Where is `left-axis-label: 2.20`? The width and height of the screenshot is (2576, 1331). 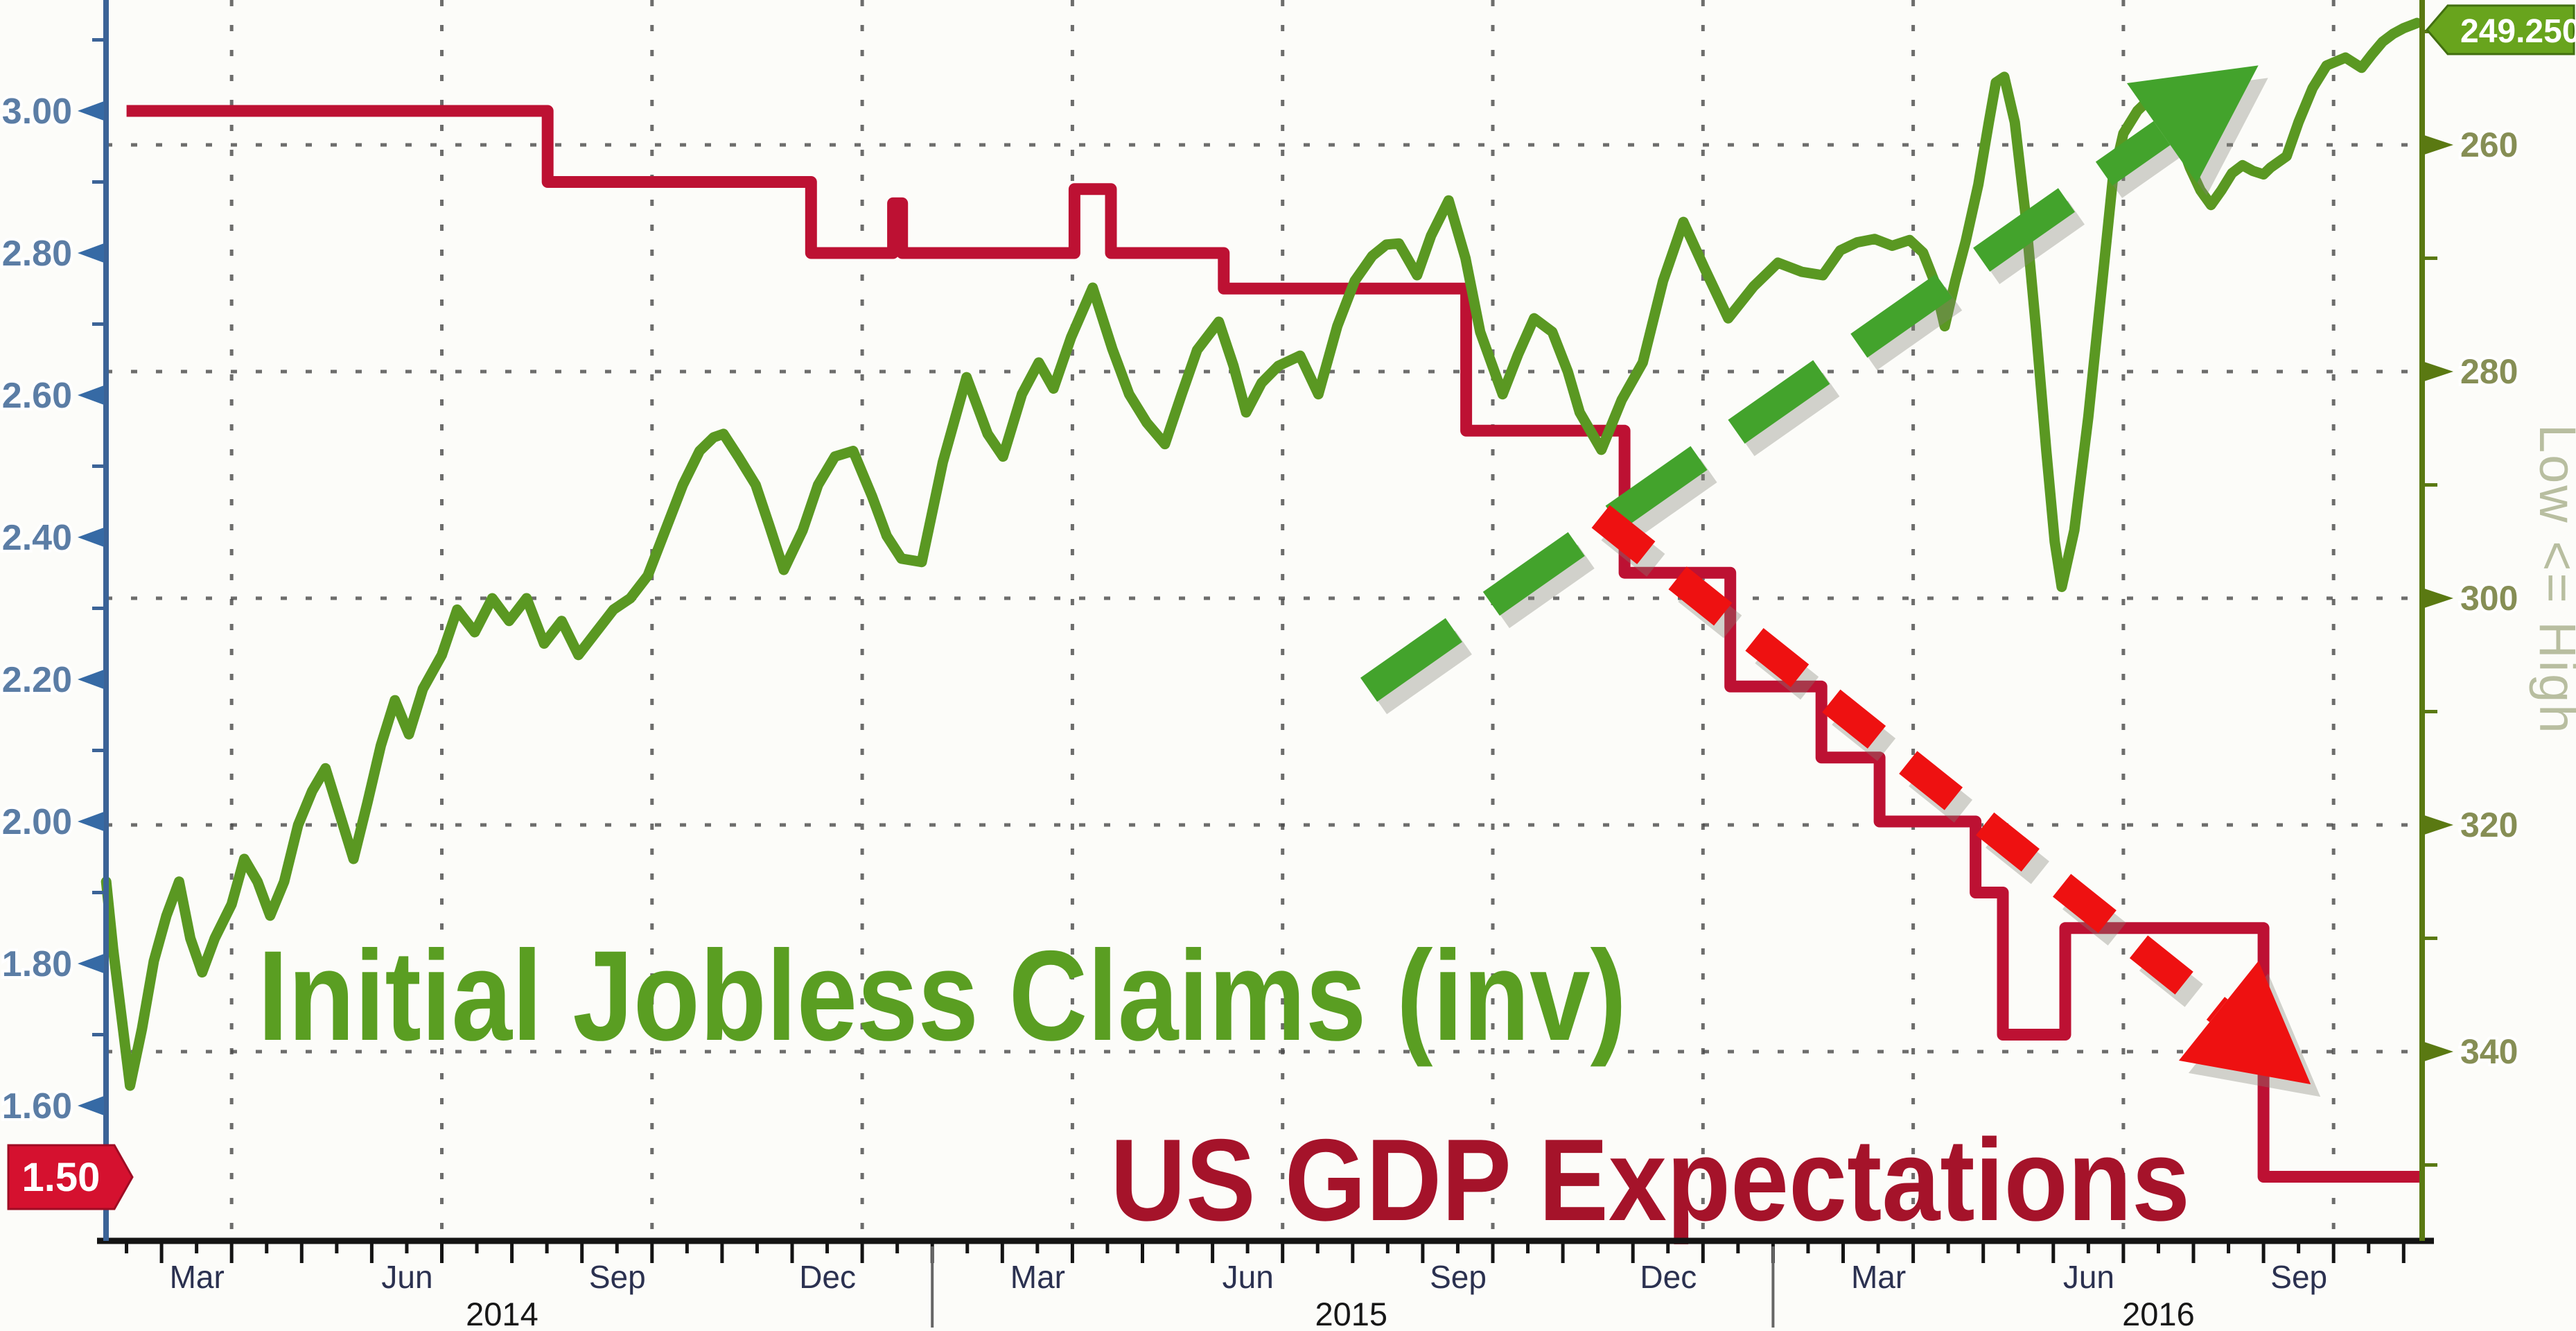
left-axis-label: 2.20 is located at coordinates (37, 680).